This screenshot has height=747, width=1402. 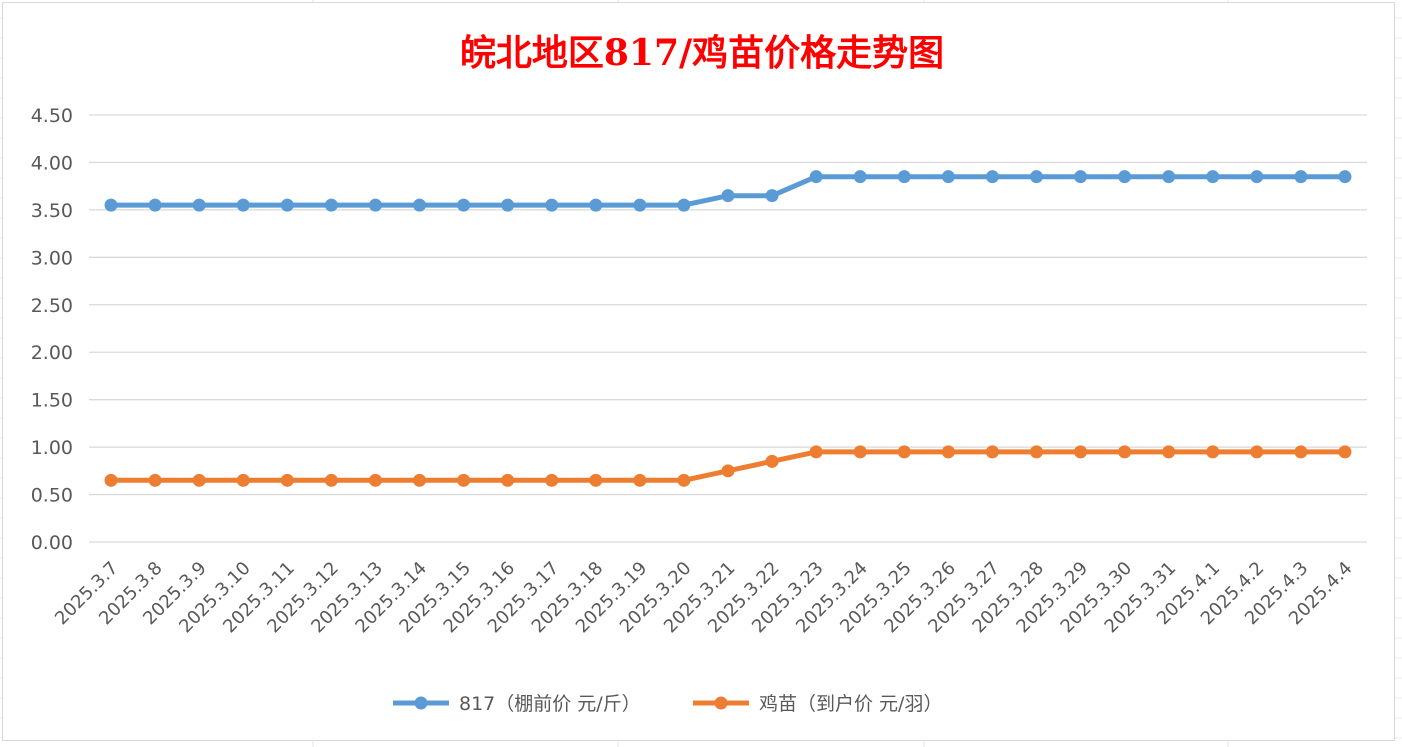 I want to click on y-tick-label: 0.50, so click(x=52, y=496).